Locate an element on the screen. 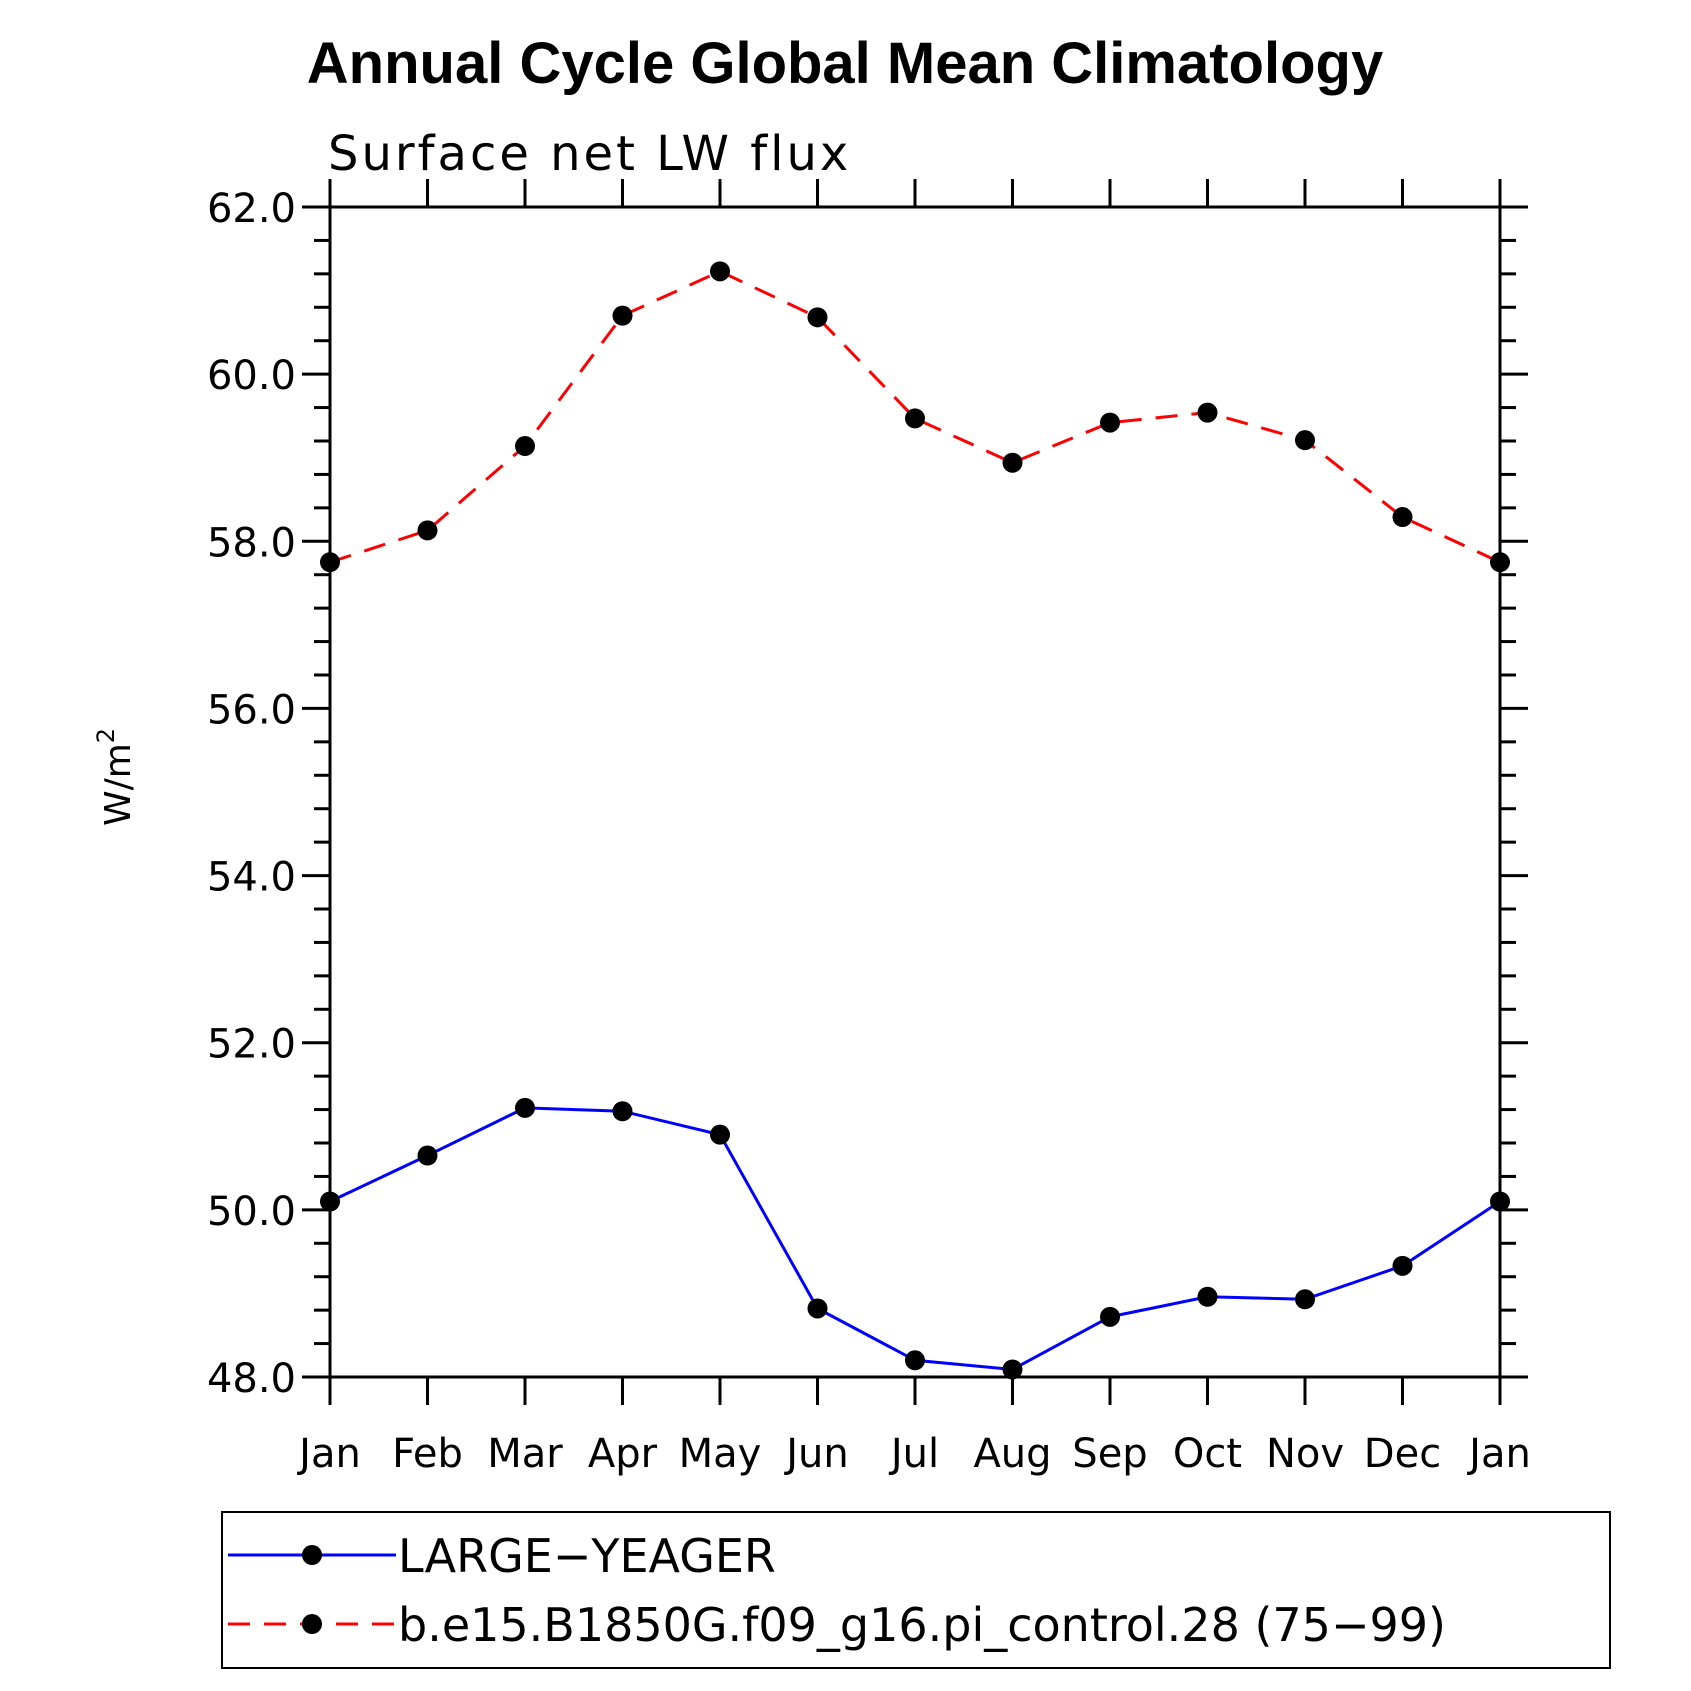 Image resolution: width=1691 pixels, height=1691 pixels. legend-marker-large-yeager is located at coordinates (312, 1555).